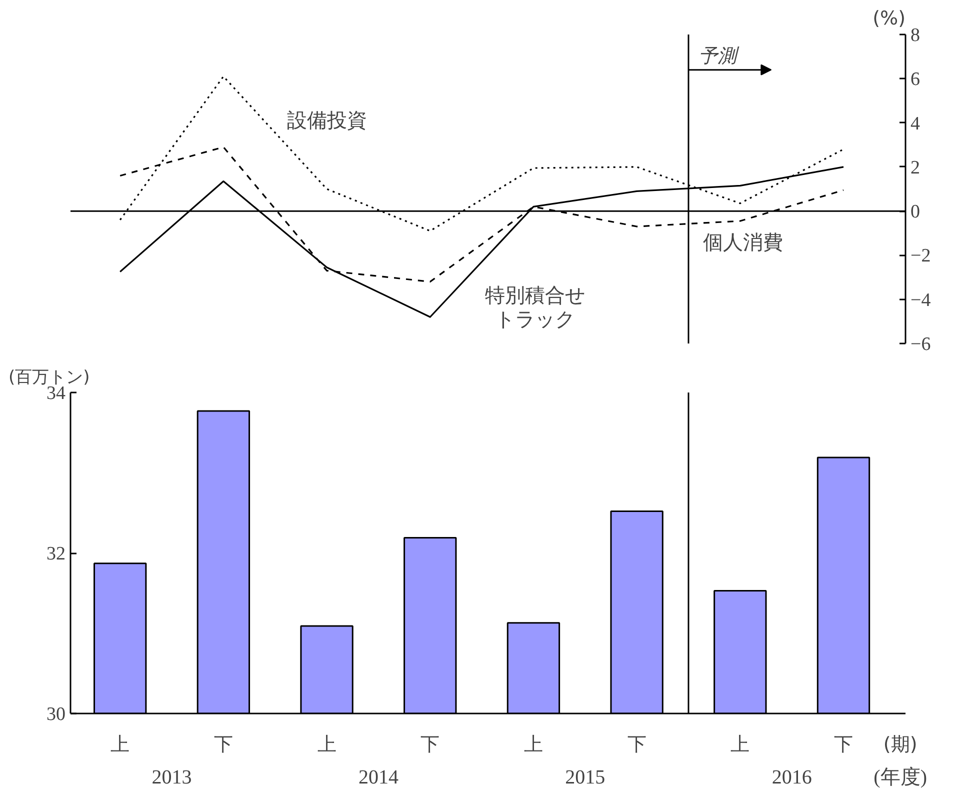 The height and width of the screenshot is (791, 954). Describe the element at coordinates (49, 378) in the screenshot. I see `y-axis-title: (百万トン)` at that location.